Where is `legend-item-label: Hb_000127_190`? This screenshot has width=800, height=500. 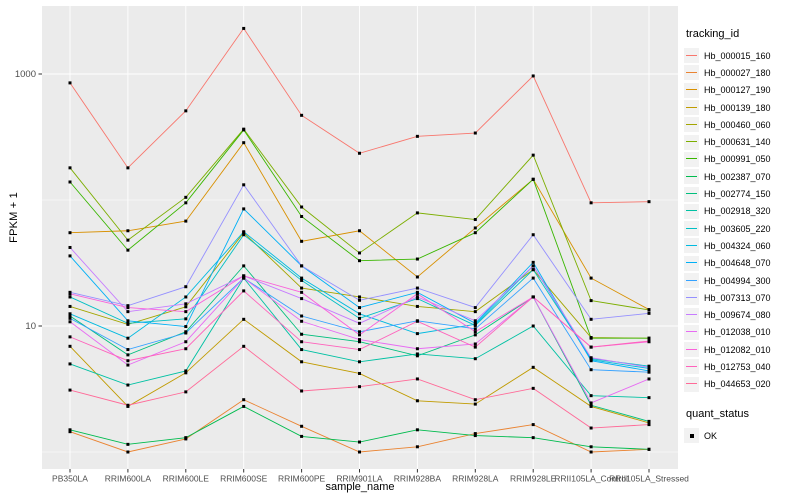 legend-item-label: Hb_000127_190 is located at coordinates (737, 90).